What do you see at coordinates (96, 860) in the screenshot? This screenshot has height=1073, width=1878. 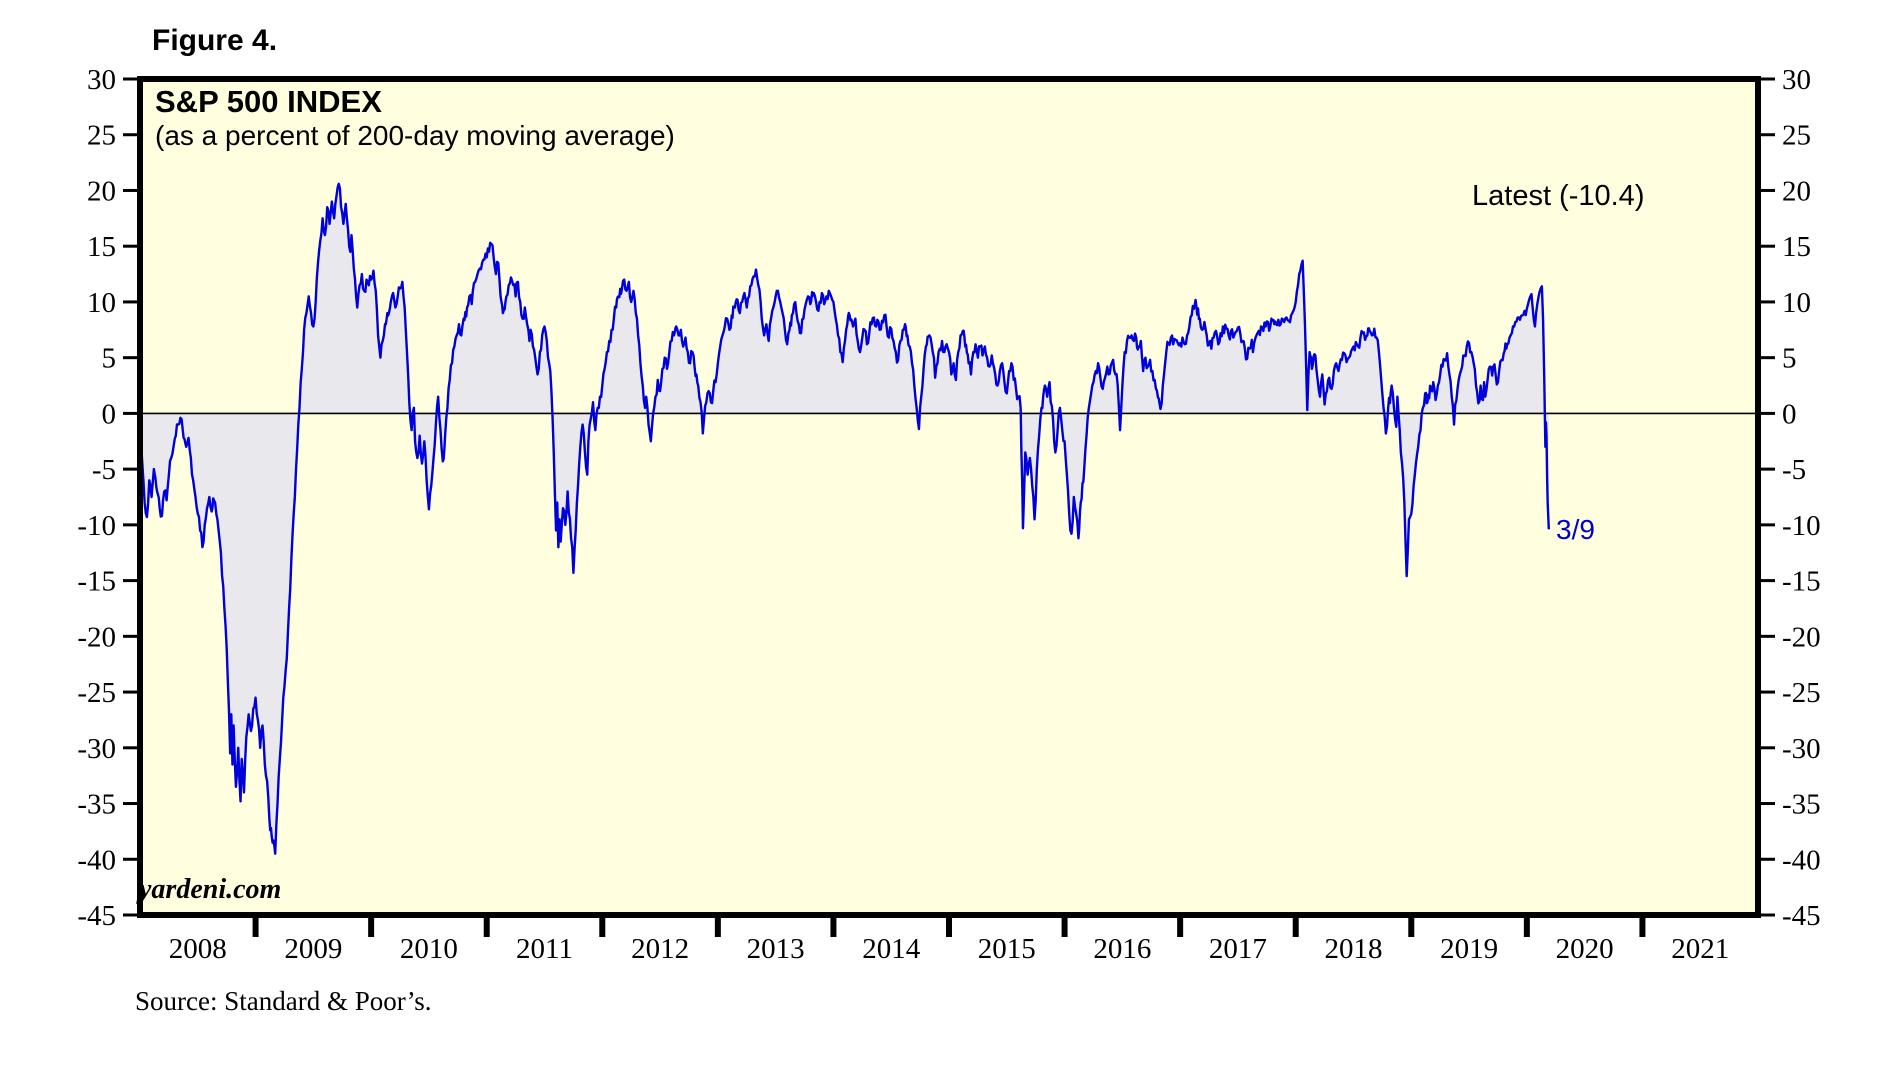 I see `y-axis-label-left: -40` at bounding box center [96, 860].